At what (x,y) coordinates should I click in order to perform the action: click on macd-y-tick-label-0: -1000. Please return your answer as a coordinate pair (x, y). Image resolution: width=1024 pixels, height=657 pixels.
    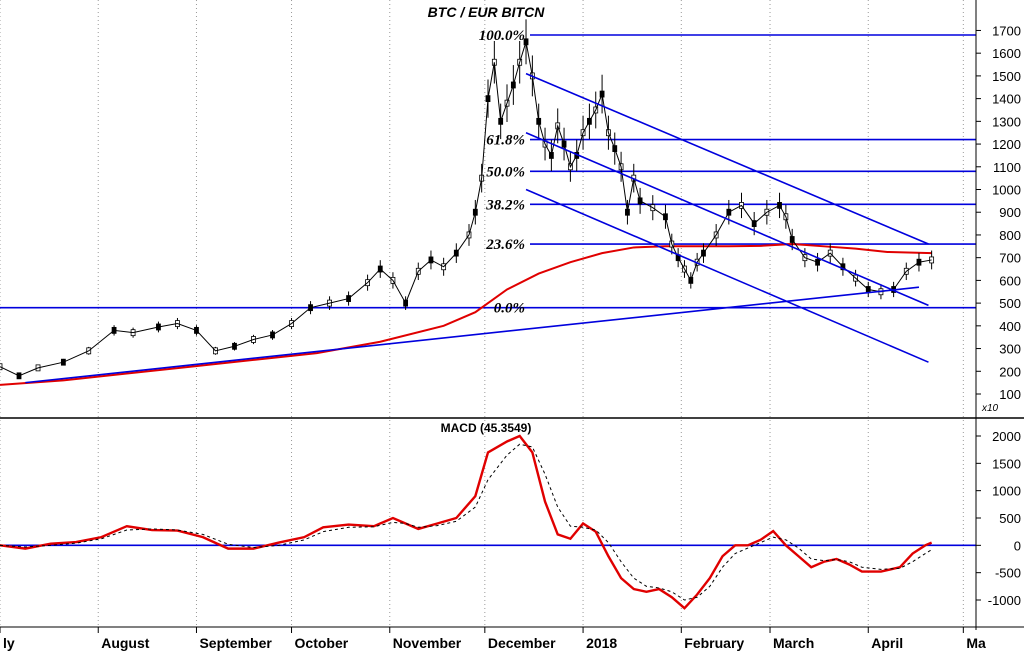
    Looking at the image, I should click on (1004, 600).